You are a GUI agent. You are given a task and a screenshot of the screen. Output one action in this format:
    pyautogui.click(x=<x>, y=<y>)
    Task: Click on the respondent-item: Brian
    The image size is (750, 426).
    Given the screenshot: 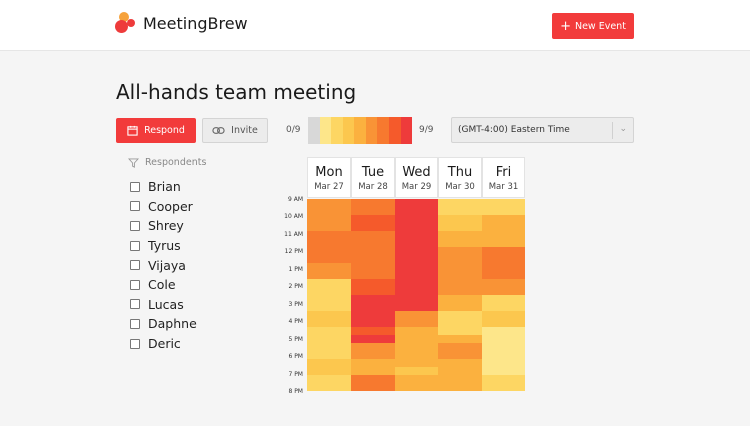 What is the action you would take?
    pyautogui.click(x=163, y=187)
    